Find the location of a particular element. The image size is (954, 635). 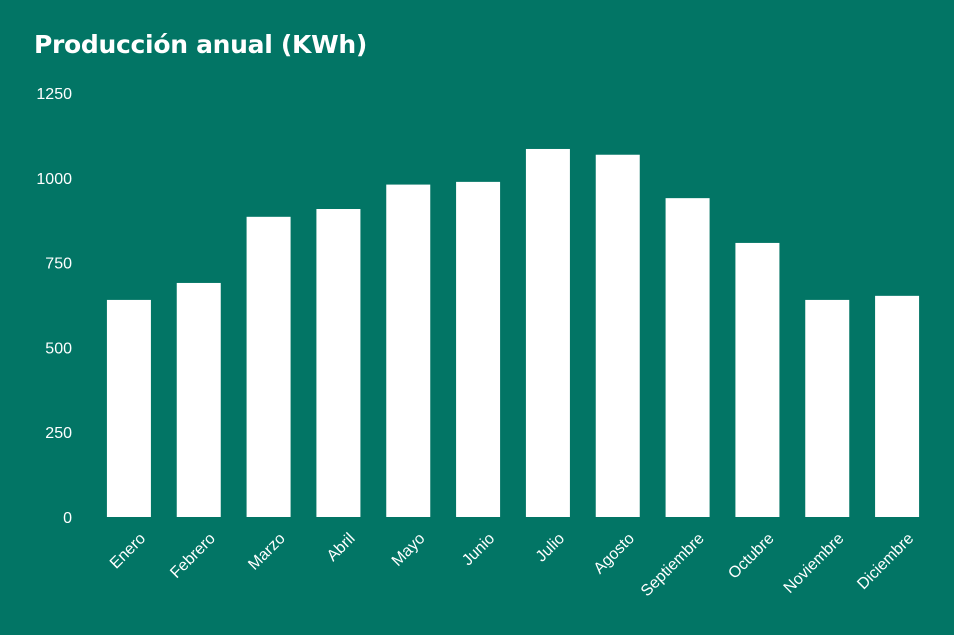

bar-agosto is located at coordinates (617, 335).